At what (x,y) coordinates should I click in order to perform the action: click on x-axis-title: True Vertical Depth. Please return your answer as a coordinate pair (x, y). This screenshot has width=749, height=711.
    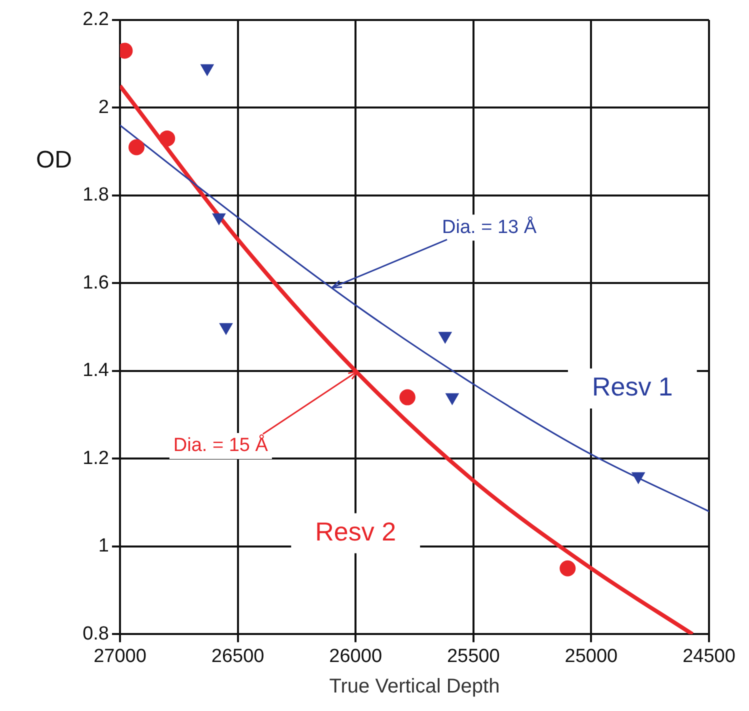
    Looking at the image, I should click on (414, 687).